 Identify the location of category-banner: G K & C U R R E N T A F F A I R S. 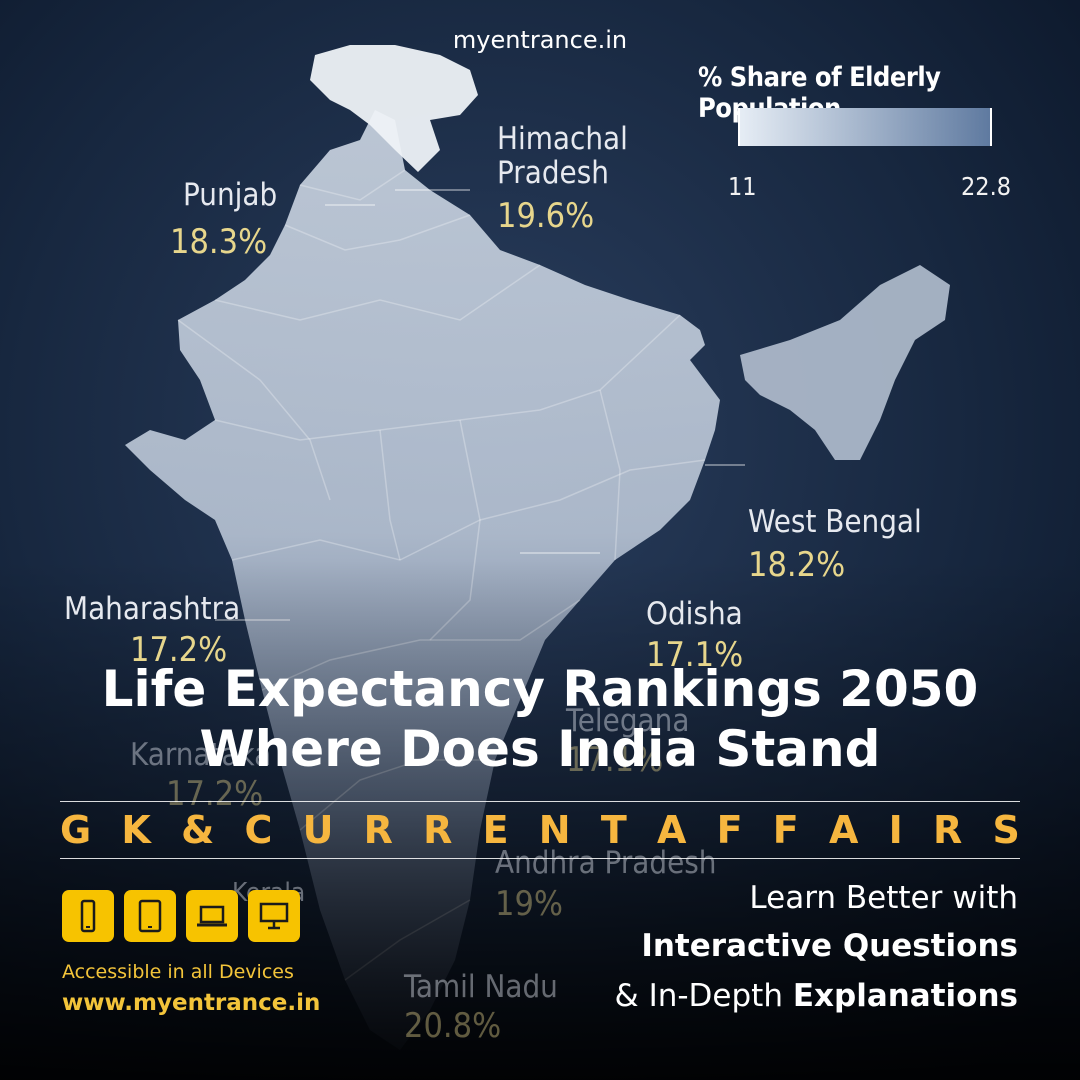
(540, 830).